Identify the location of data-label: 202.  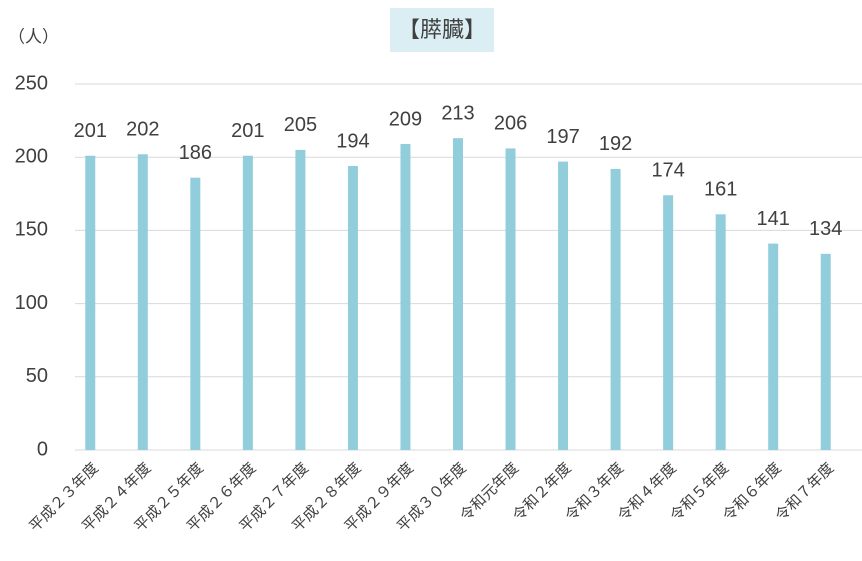
(142, 130).